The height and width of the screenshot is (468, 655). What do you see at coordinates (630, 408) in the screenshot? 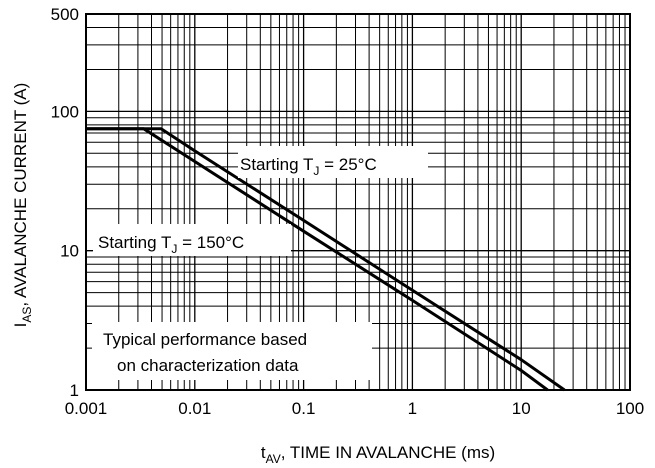
I see `x-tick-label: 100` at bounding box center [630, 408].